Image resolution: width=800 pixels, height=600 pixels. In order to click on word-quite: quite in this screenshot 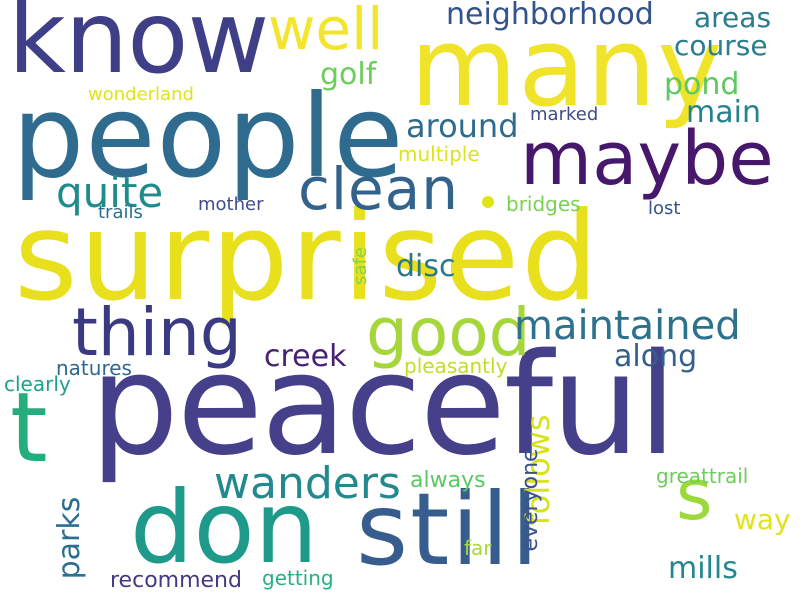, I will do `click(110, 192)`.